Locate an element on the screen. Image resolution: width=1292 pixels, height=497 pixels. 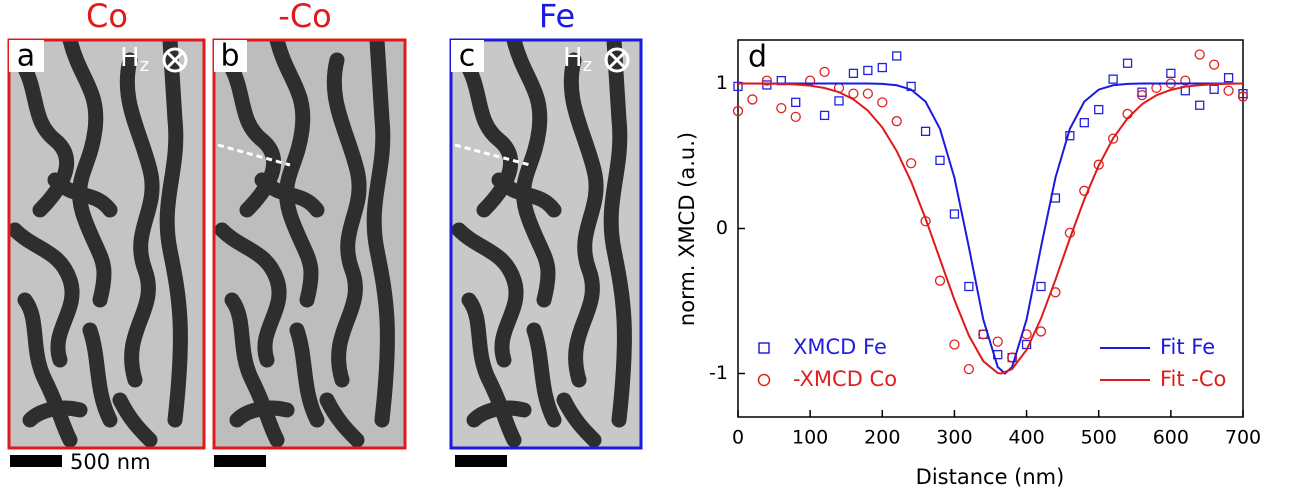
panel-title: -Co is located at coordinates (304, 17).